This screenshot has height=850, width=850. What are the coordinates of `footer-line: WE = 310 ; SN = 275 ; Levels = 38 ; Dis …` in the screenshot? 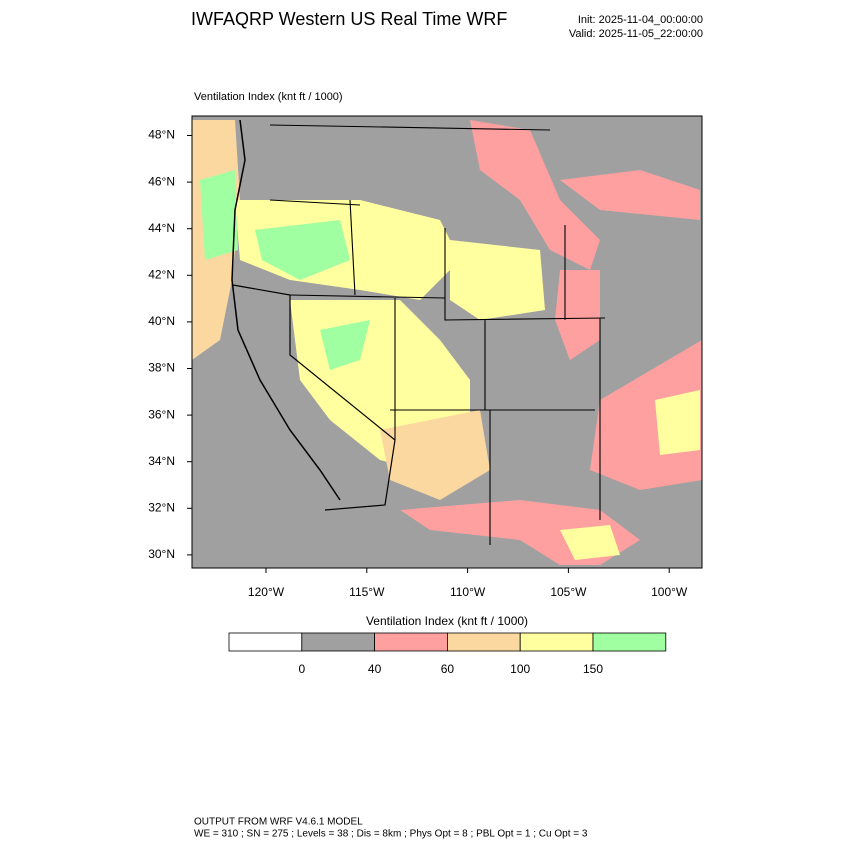 It's located at (391, 834).